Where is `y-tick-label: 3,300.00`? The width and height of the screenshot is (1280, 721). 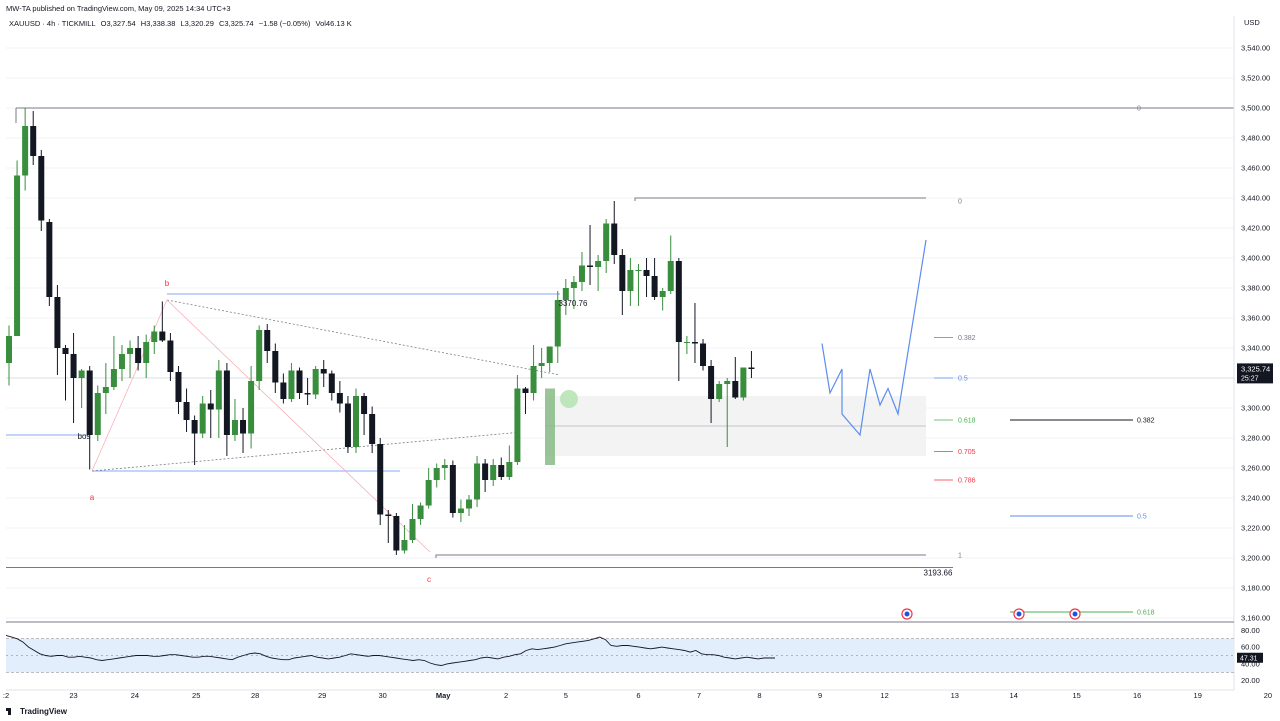
y-tick-label: 3,300.00 is located at coordinates (1255, 408).